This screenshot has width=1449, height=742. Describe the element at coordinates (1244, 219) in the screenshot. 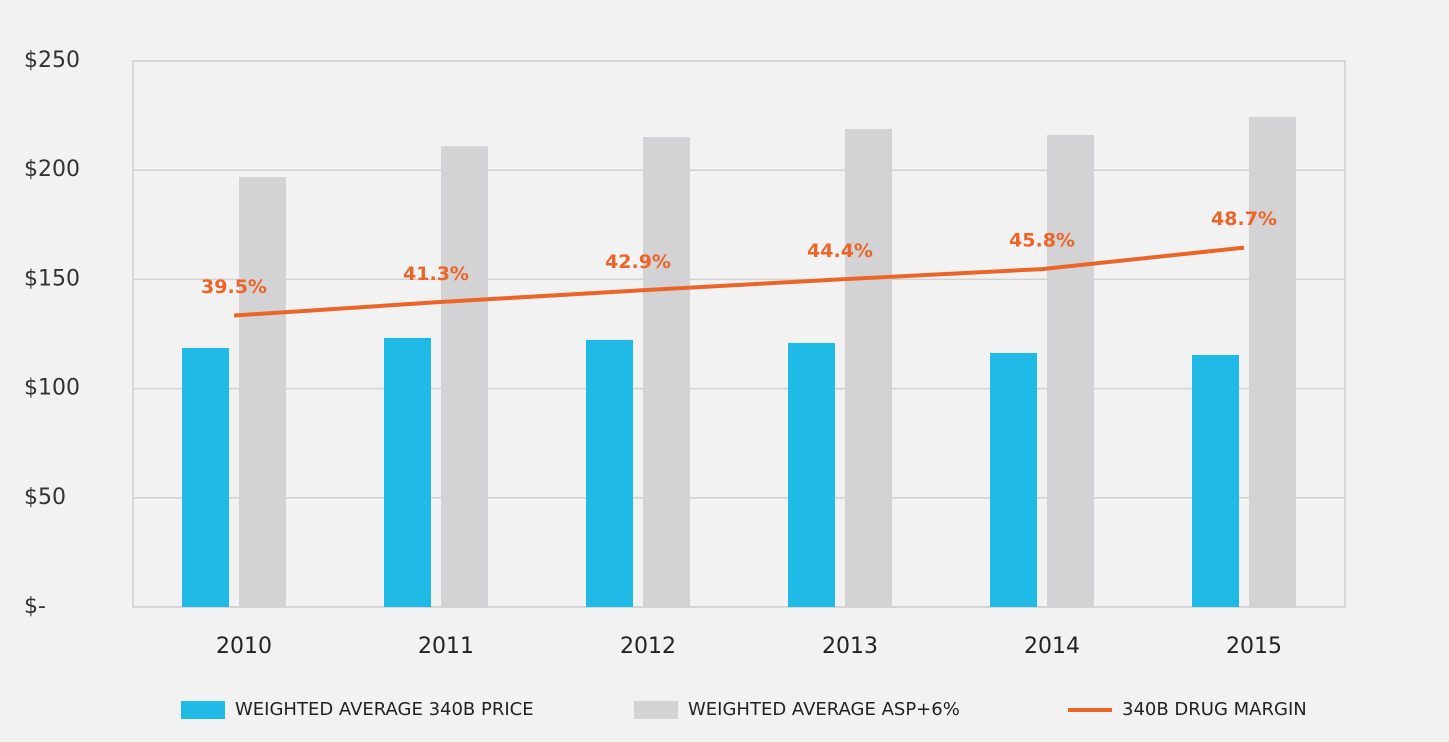

I see `data-label: 48.7%` at that location.